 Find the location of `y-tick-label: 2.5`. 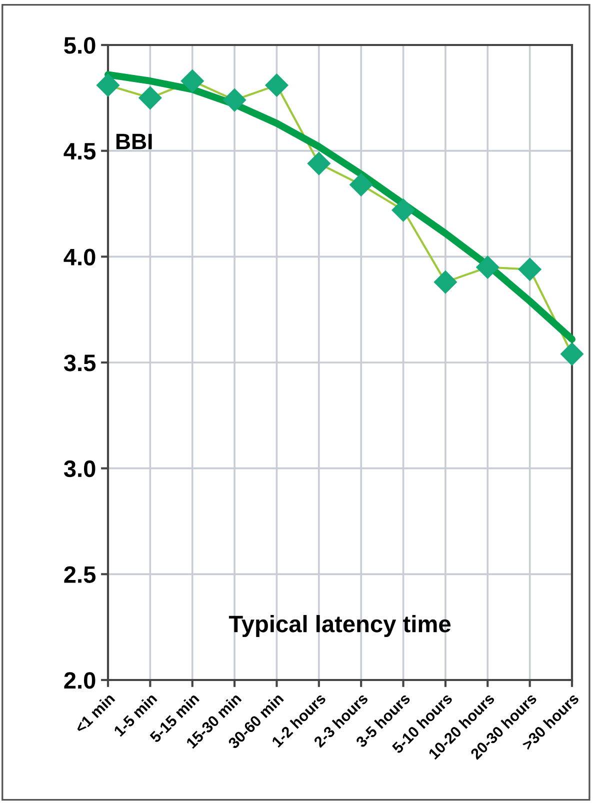

y-tick-label: 2.5 is located at coordinates (80, 574).